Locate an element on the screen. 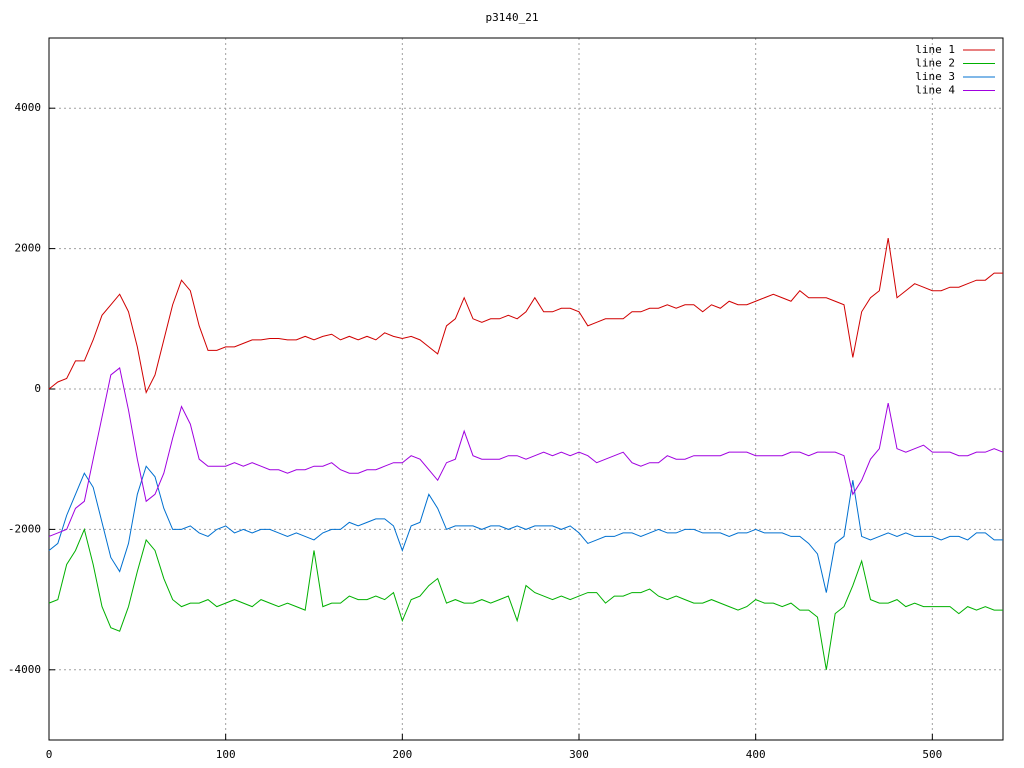 Image resolution: width=1024 pixels, height=768 pixels. legend-label: line 4 is located at coordinates (935, 90).